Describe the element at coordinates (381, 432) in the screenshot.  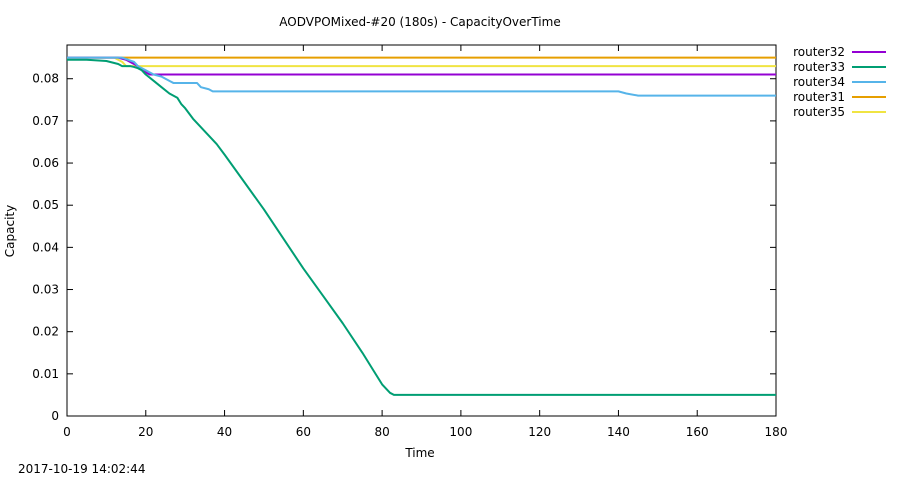
I see `x-tick-label: 80` at that location.